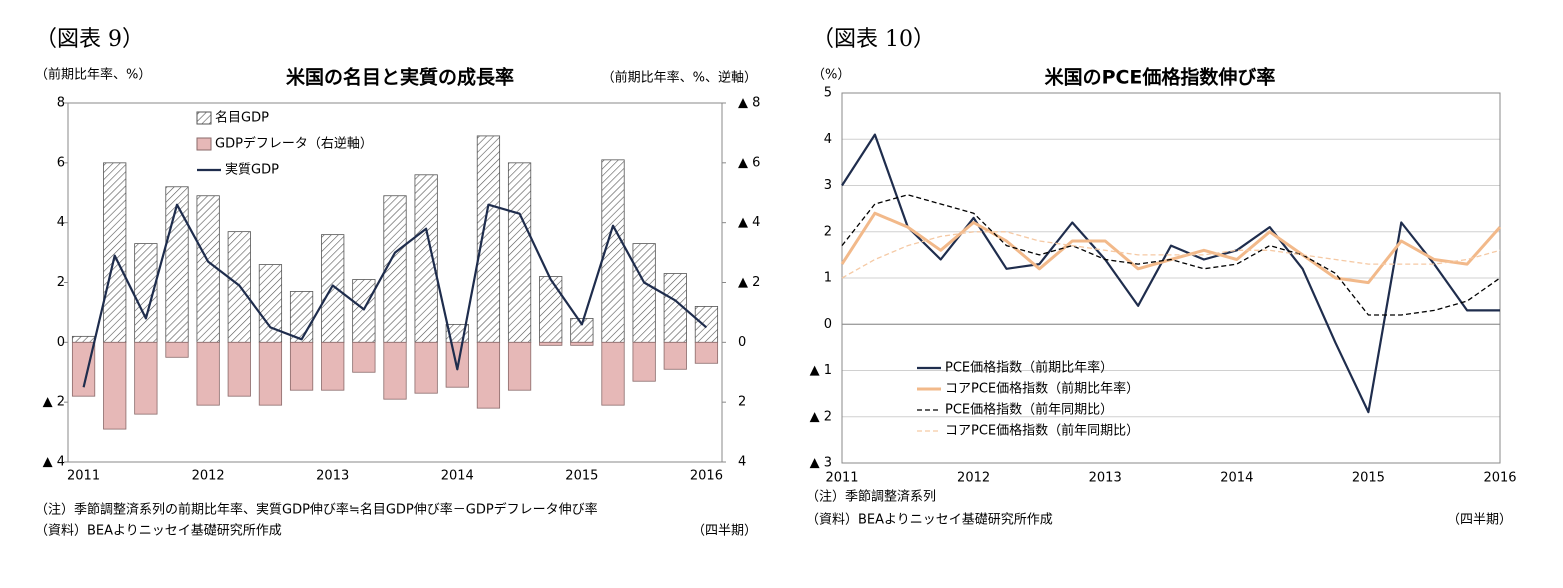 The width and height of the screenshot is (1563, 588). I want to click on y2-tick-label: ▲ 6, so click(749, 162).